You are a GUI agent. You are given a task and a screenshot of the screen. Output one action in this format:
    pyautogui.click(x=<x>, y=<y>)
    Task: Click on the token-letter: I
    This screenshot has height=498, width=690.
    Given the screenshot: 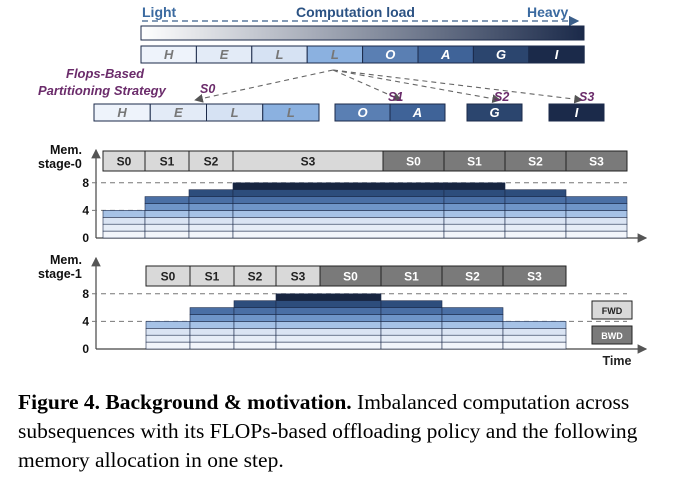 What is the action you would take?
    pyautogui.click(x=557, y=54)
    